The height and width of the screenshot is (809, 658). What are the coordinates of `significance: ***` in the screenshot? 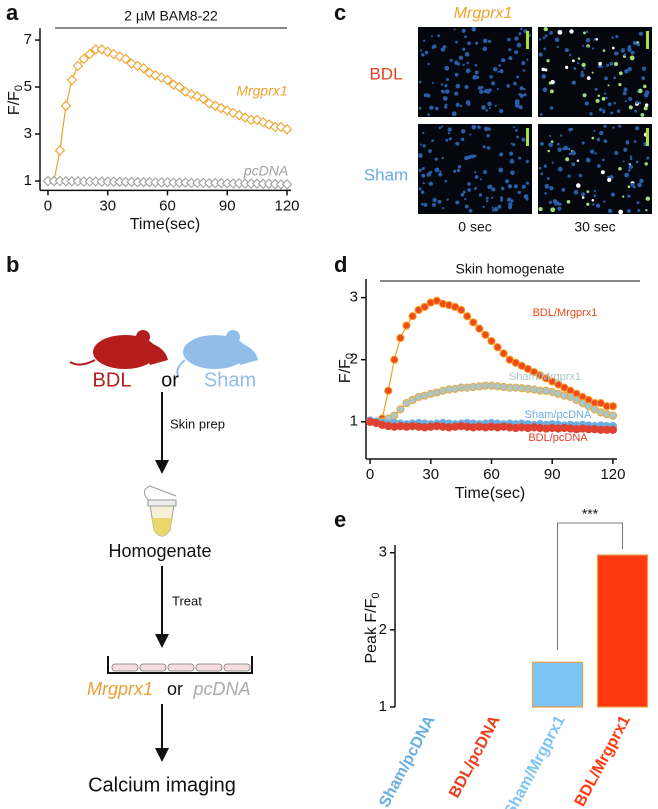 It's located at (590, 514).